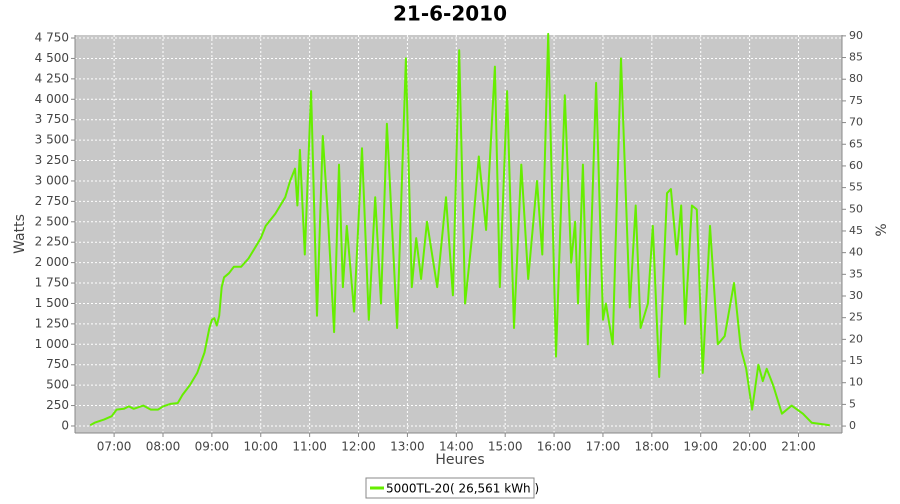  Describe the element at coordinates (358, 447) in the screenshot. I see `x-tick-label: 12:00` at that location.